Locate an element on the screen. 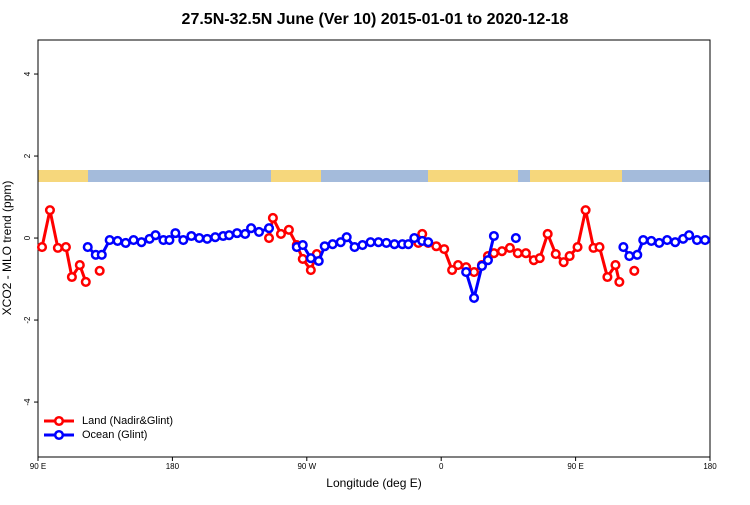  x-tick-label: 90 W is located at coordinates (306, 466).